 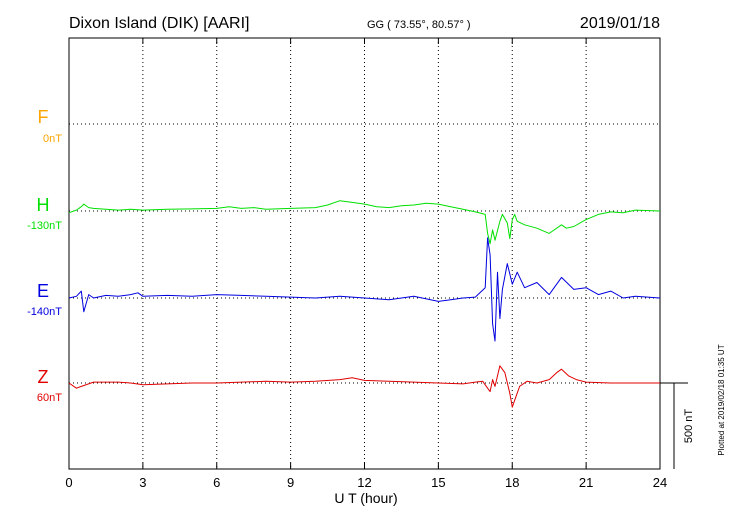 What do you see at coordinates (419, 25) in the screenshot?
I see `coords-label: GG ( 73.55°, 80.57° )` at bounding box center [419, 25].